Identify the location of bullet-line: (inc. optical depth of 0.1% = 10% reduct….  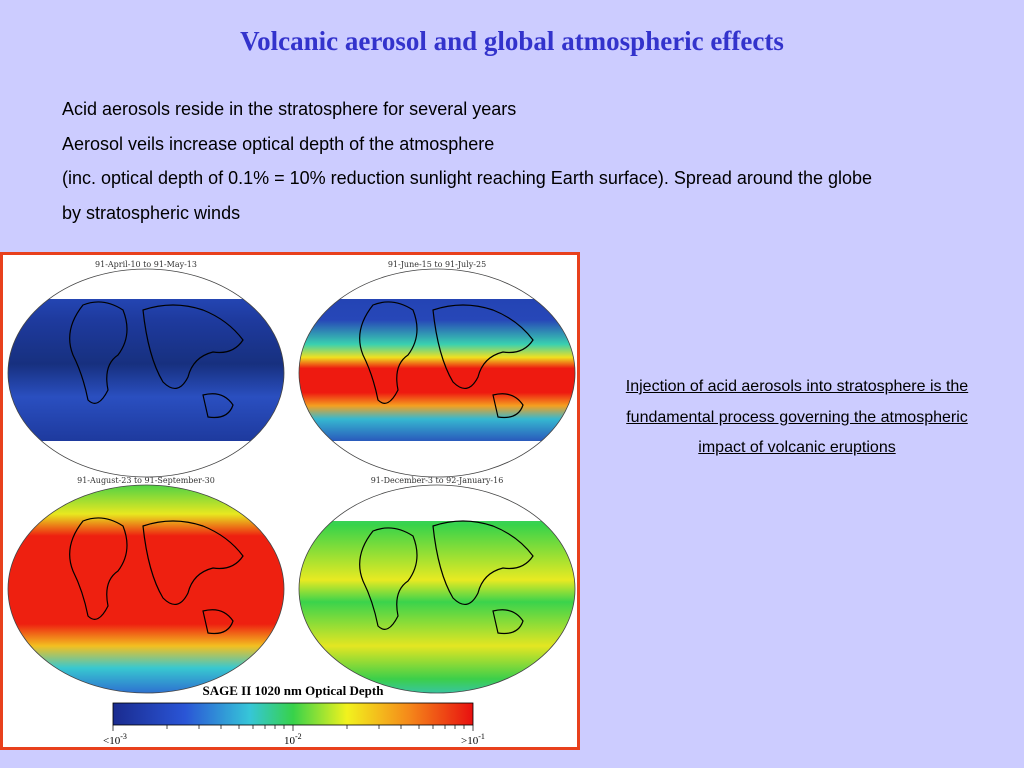
(467, 178).